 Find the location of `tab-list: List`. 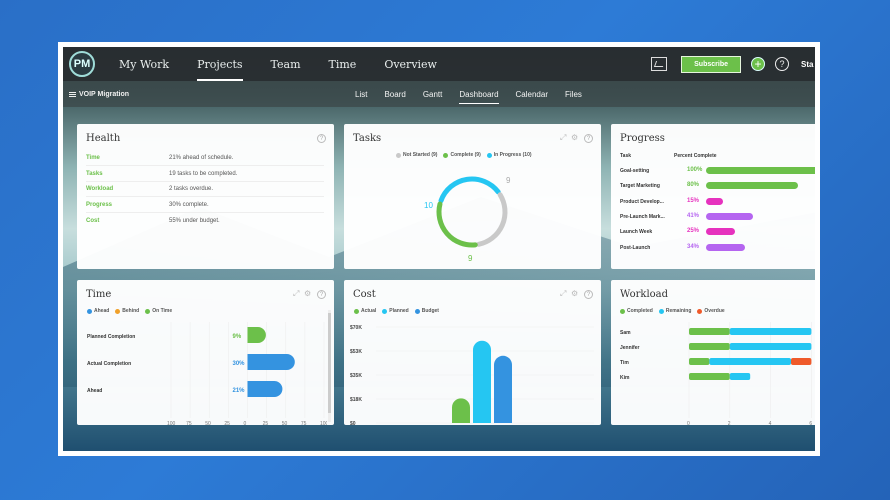

tab-list: List is located at coordinates (361, 94).